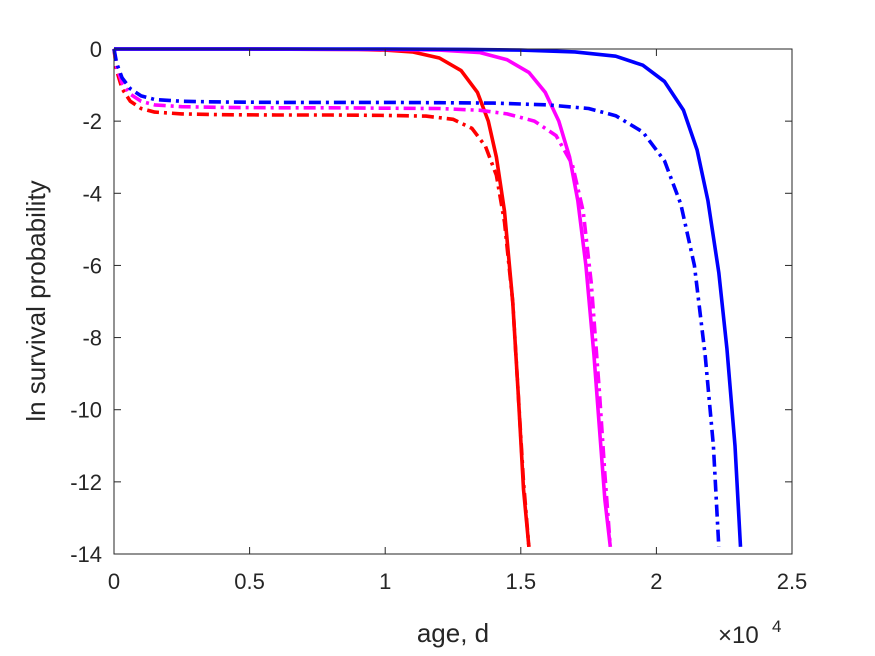 The width and height of the screenshot is (875, 656). Describe the element at coordinates (114, 581) in the screenshot. I see `x-tick-label: 0` at that location.